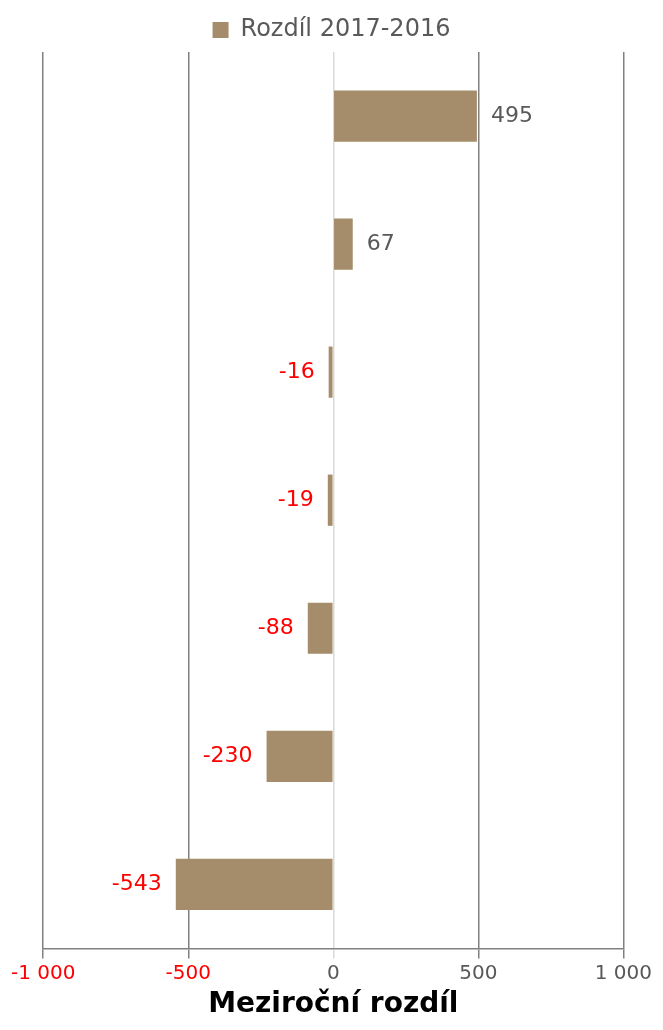 The height and width of the screenshot is (1030, 663). What do you see at coordinates (136, 883) in the screenshot?
I see `data-label: -543` at bounding box center [136, 883].